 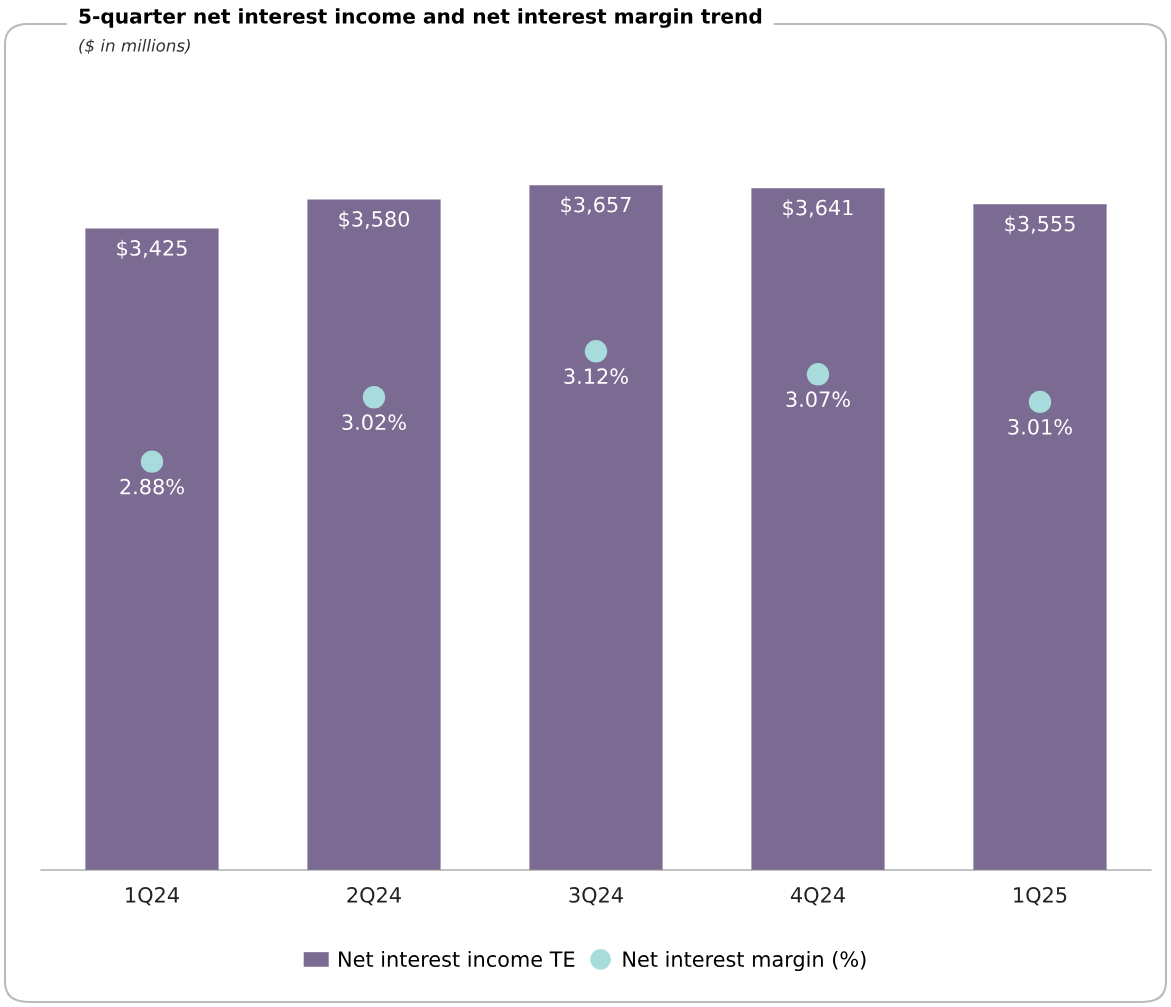 I want to click on data-label: 2.88%, so click(x=152, y=486).